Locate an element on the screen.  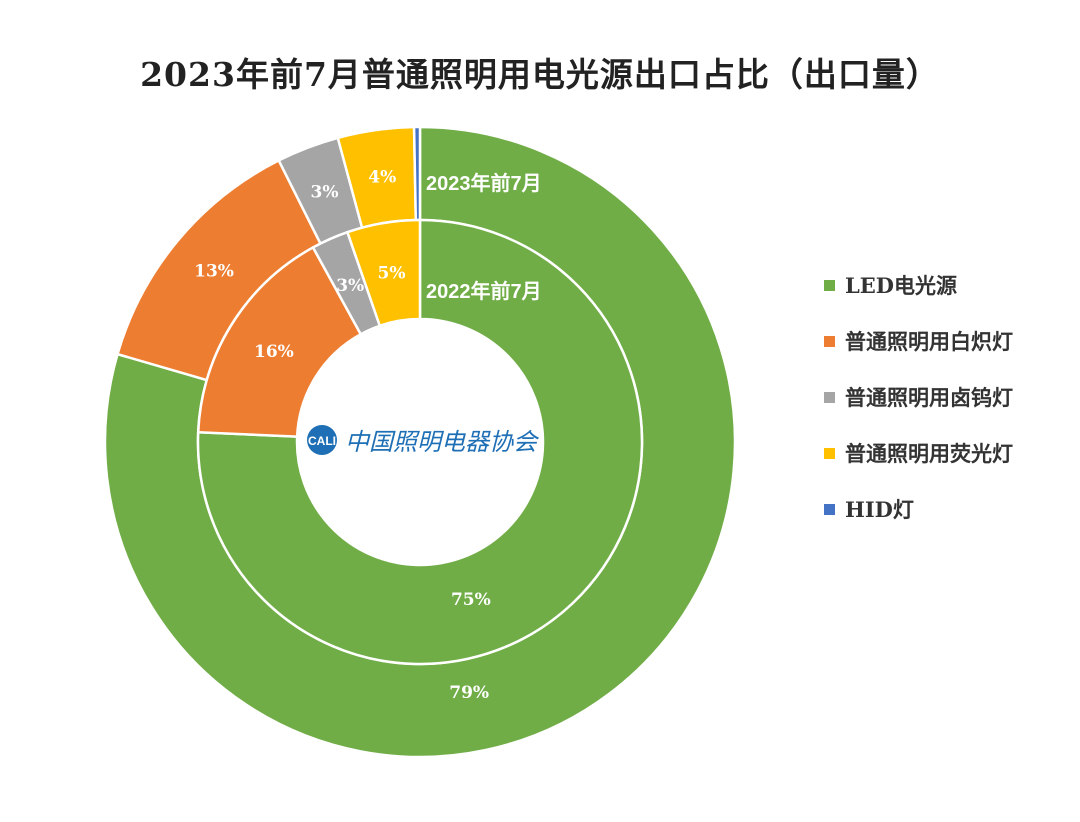
outer-ring-series-label: 2023年前7月 is located at coordinates (484, 183).